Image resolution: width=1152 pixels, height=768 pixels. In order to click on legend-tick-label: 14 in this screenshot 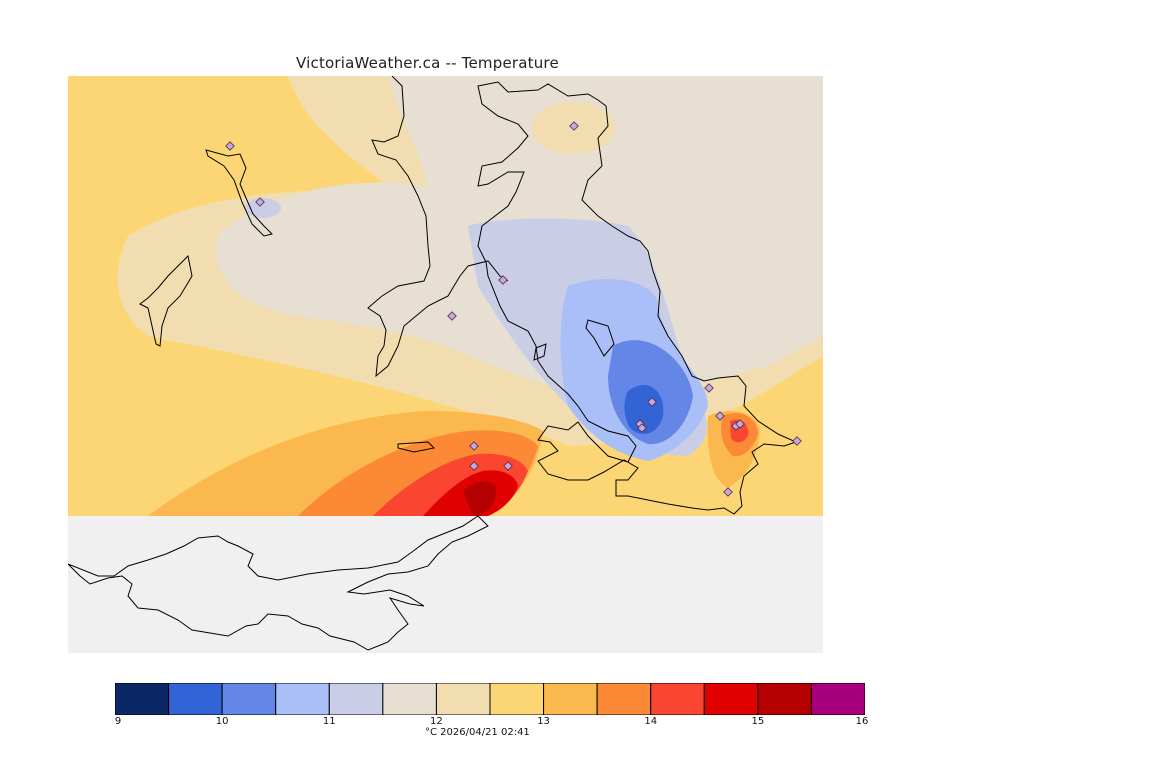, I will do `click(651, 721)`.